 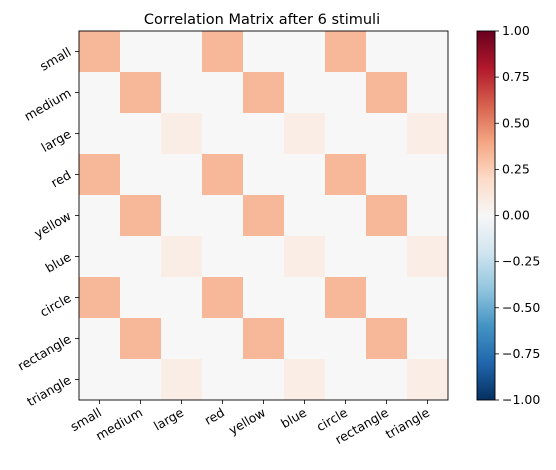 What do you see at coordinates (58, 262) in the screenshot?
I see `y-tick-label: blue` at bounding box center [58, 262].